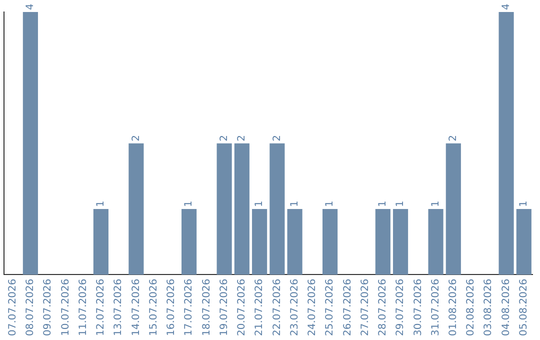  What do you see at coordinates (206, 307) in the screenshot?
I see `x-tick-label: 18.07.2026` at bounding box center [206, 307].